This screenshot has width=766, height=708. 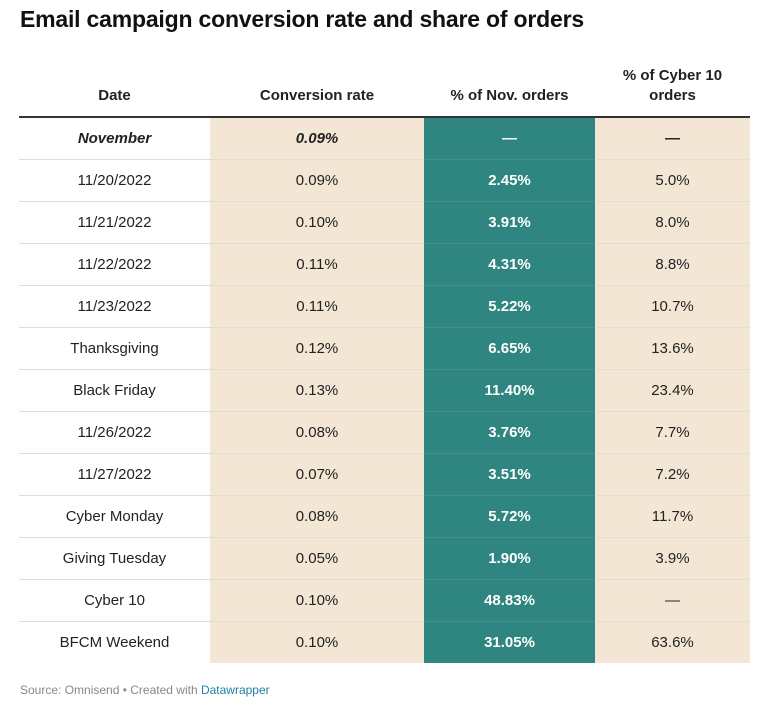 What do you see at coordinates (509, 558) in the screenshot?
I see `cell-nov-orders: 1.90%` at bounding box center [509, 558].